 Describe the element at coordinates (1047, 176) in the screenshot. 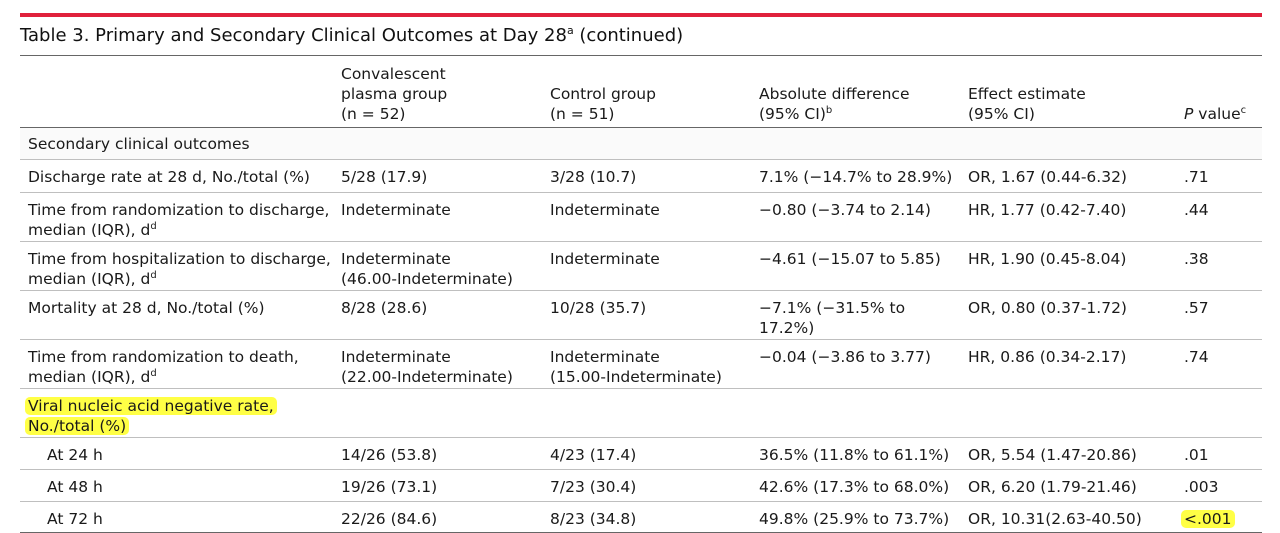

I see `cell-effect: OR, 1.67 (0.44-6.32)` at that location.